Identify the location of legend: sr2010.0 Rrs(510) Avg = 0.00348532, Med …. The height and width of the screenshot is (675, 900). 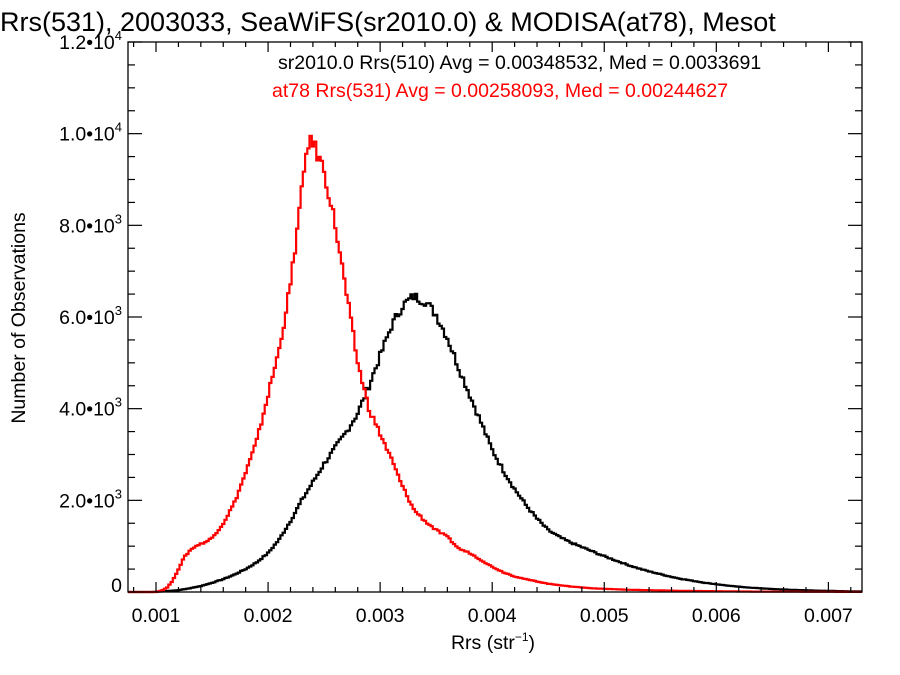
(516, 77).